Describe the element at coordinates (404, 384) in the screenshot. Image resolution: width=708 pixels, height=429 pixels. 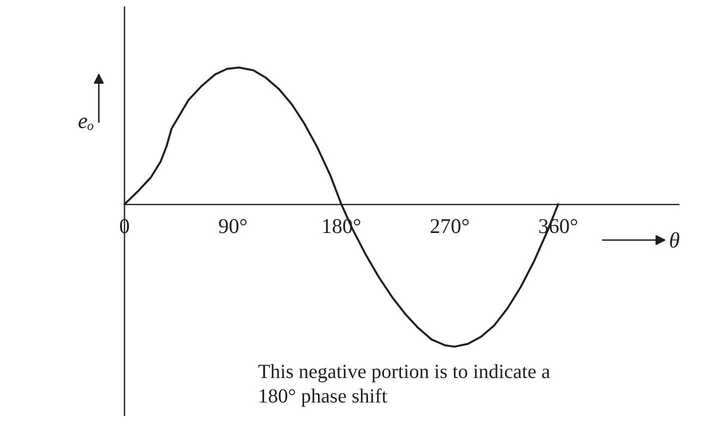
I see `text: This negative portion is to indicate a 180° phase shift` at that location.